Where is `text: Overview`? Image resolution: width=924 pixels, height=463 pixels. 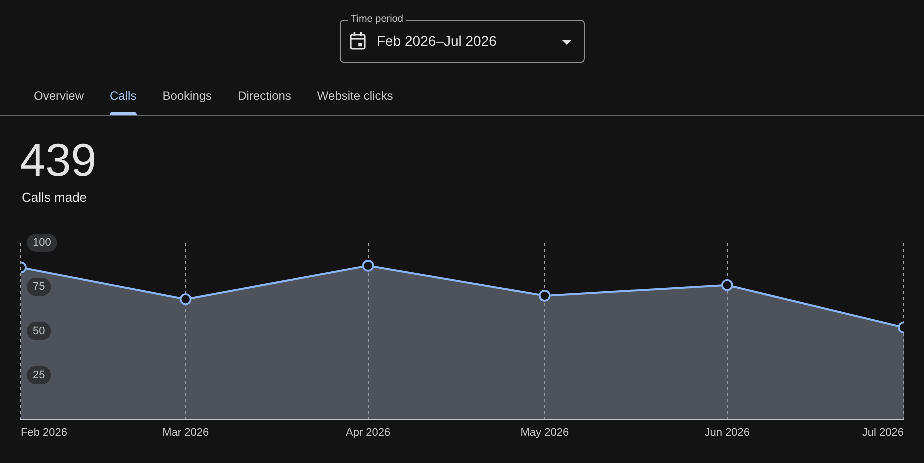 text: Overview is located at coordinates (59, 96).